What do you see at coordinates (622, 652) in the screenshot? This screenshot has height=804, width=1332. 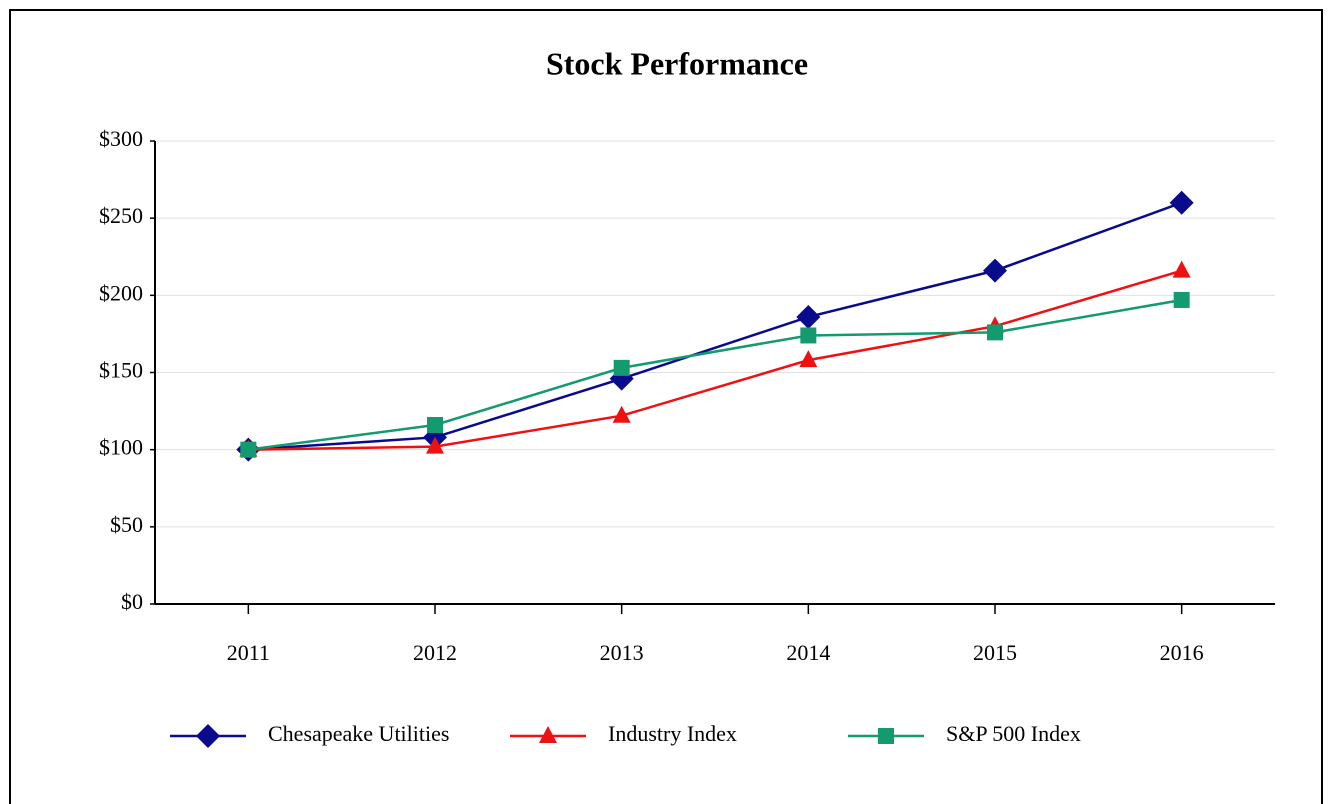 I see `x-tick-label: 2013` at bounding box center [622, 652].